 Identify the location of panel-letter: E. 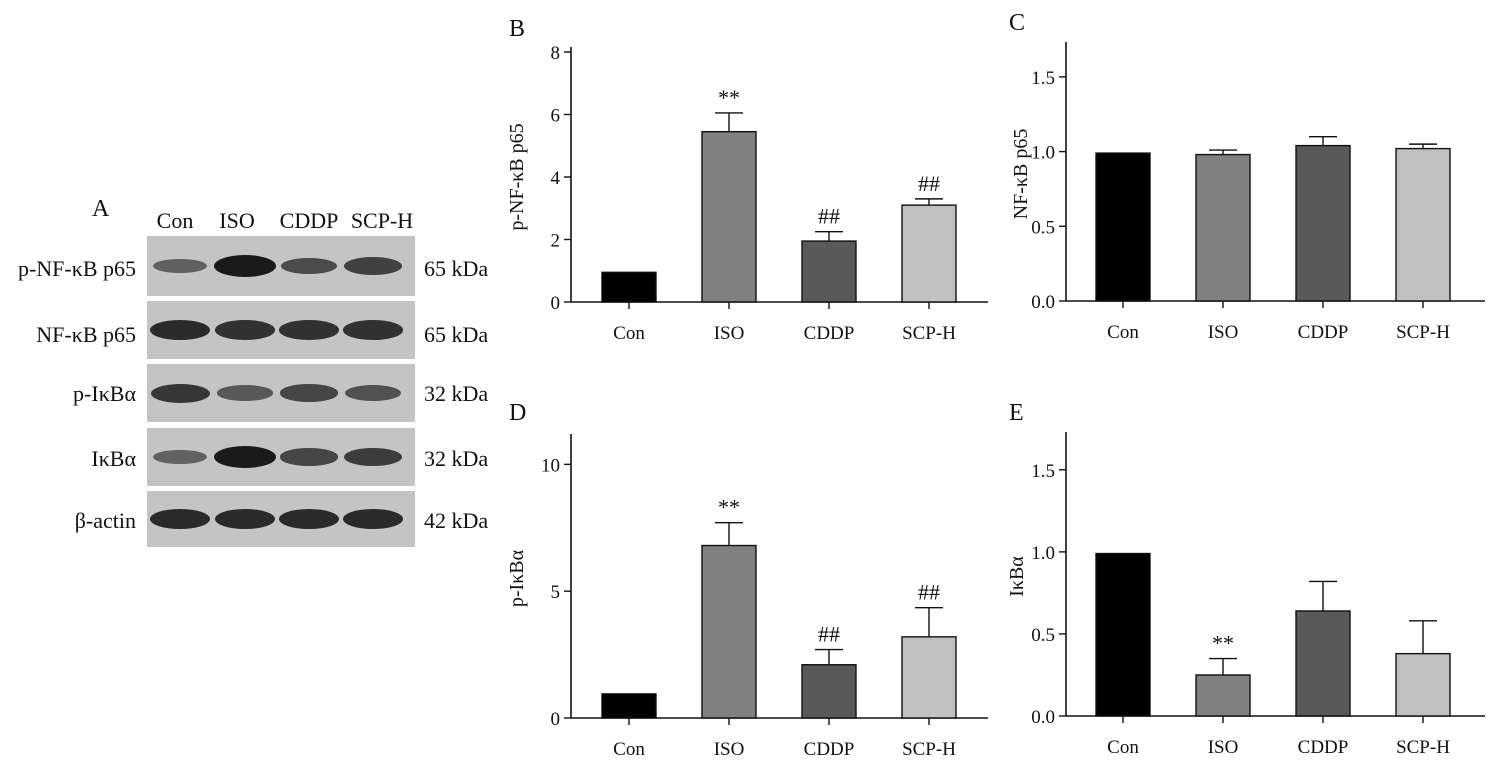
(1016, 413).